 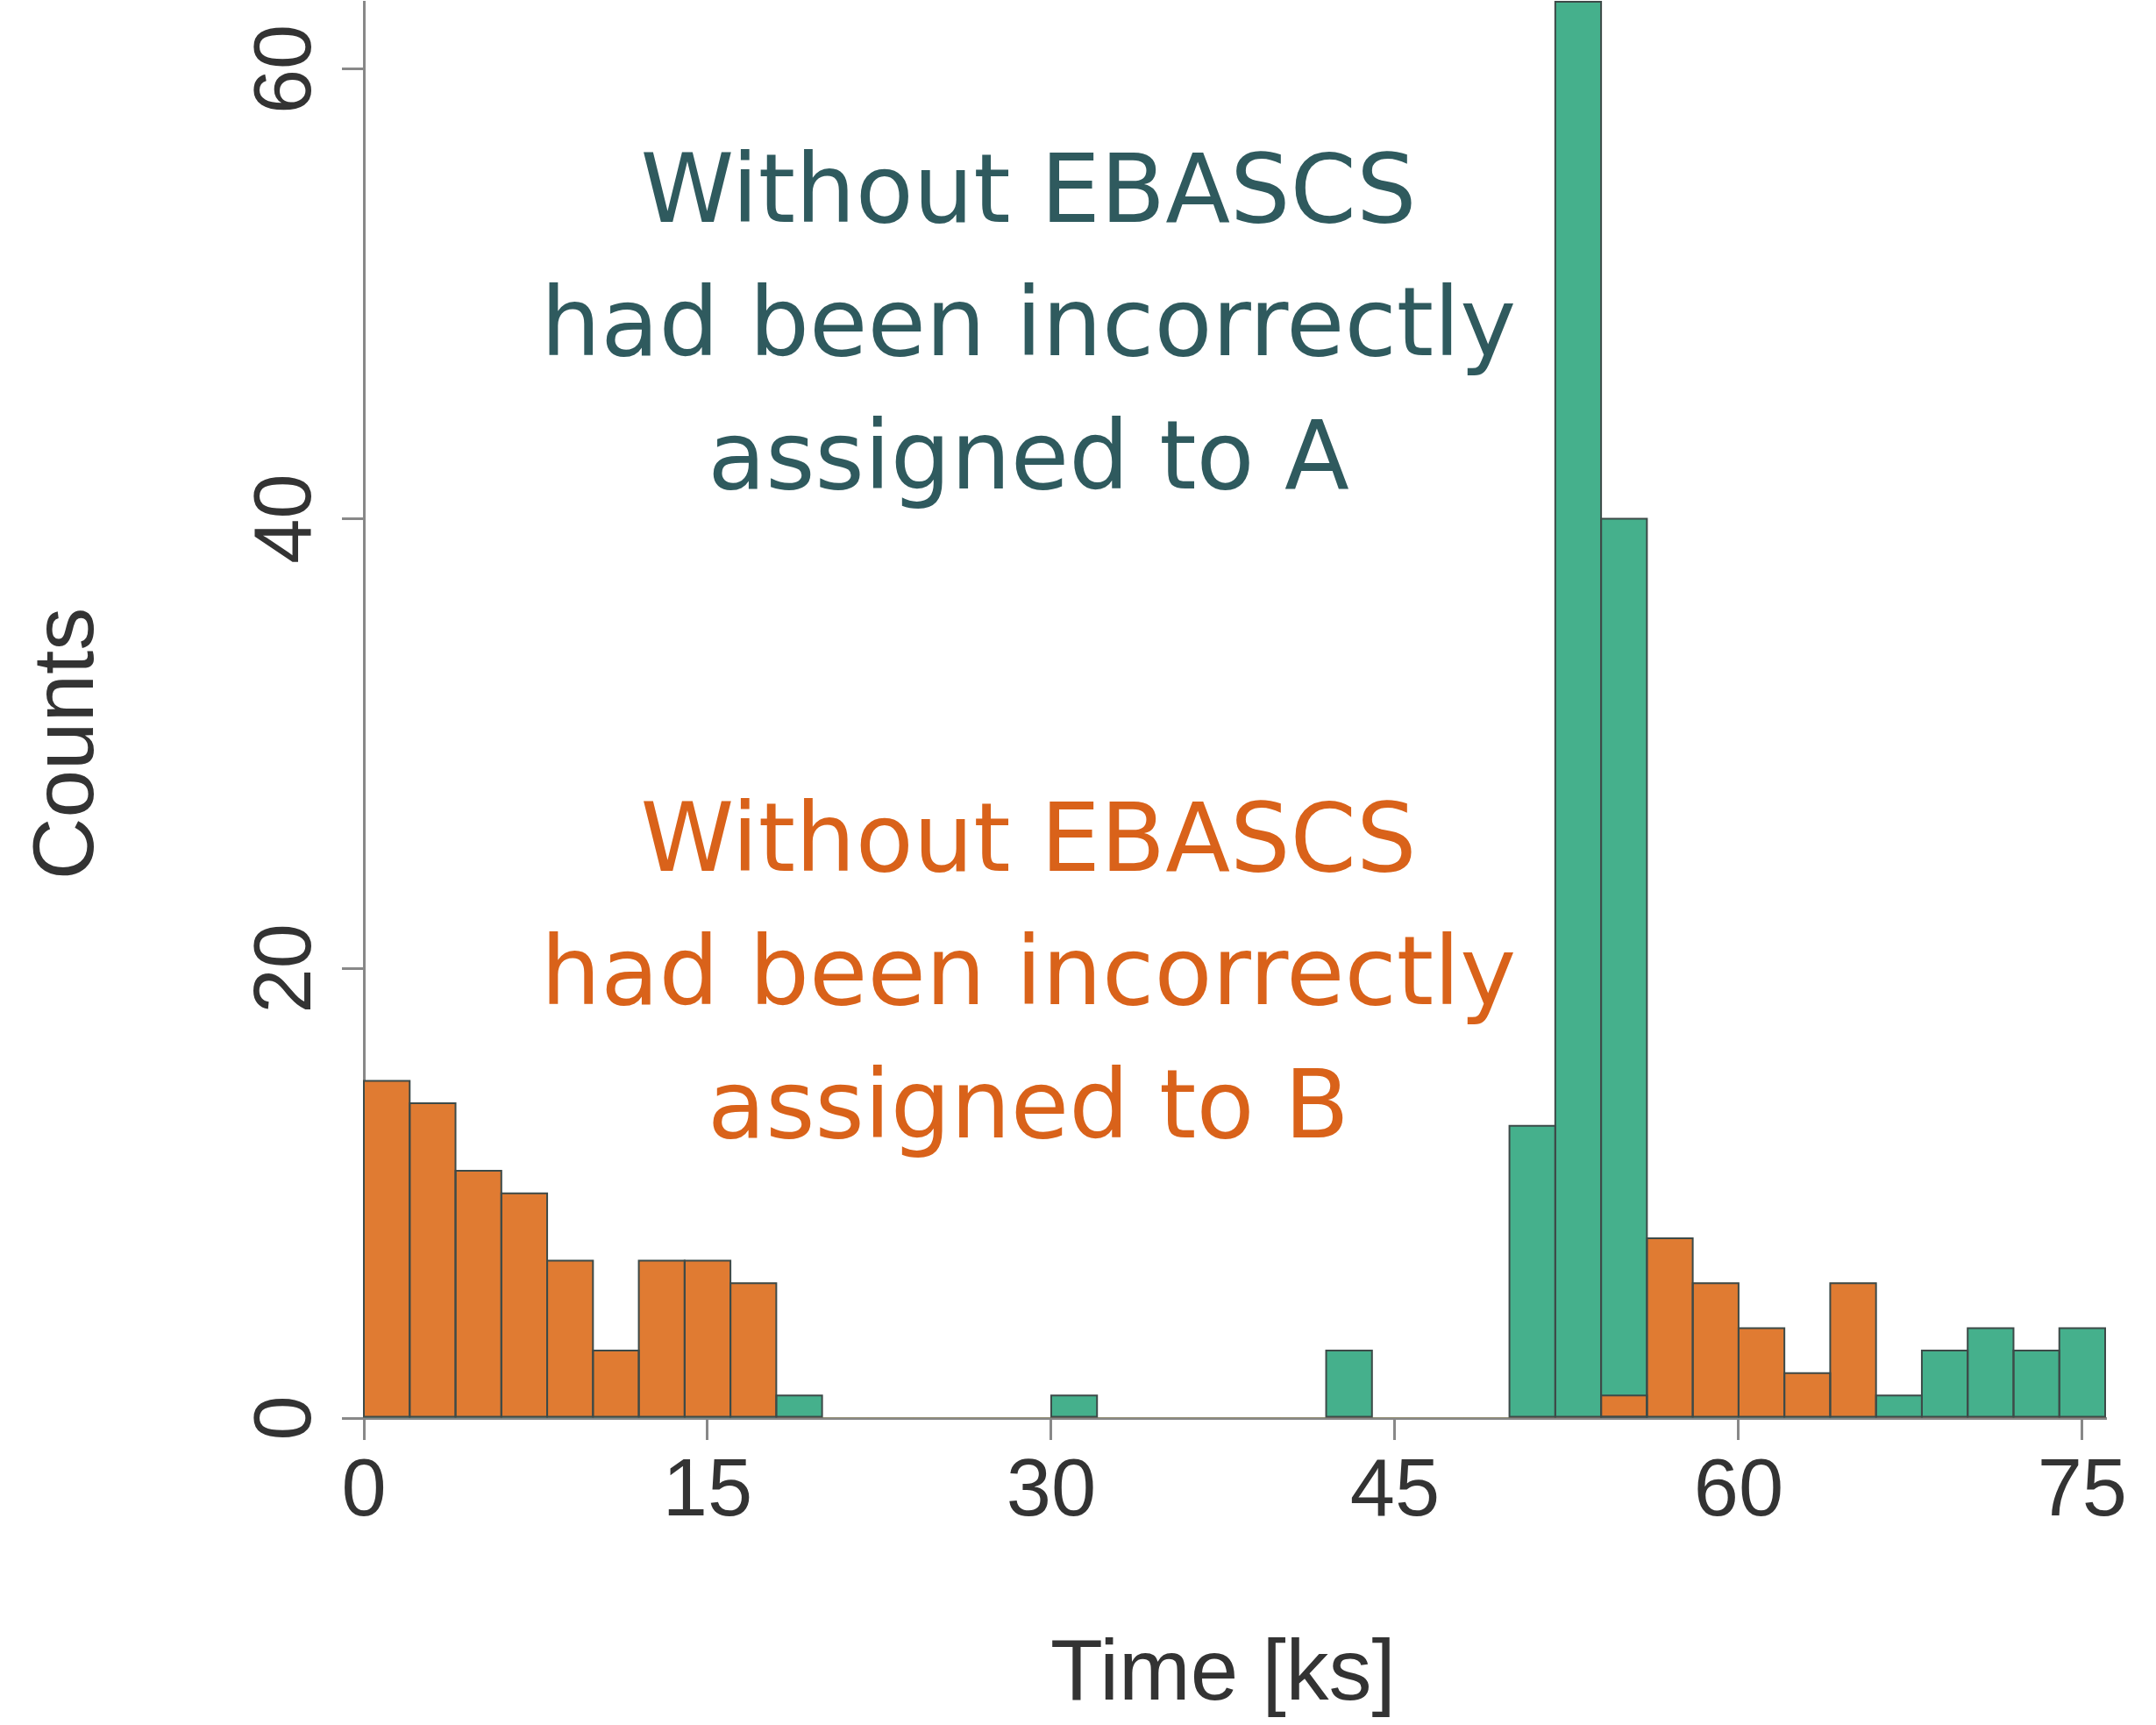 I want to click on y-axis-title: Counts, so click(x=63, y=743).